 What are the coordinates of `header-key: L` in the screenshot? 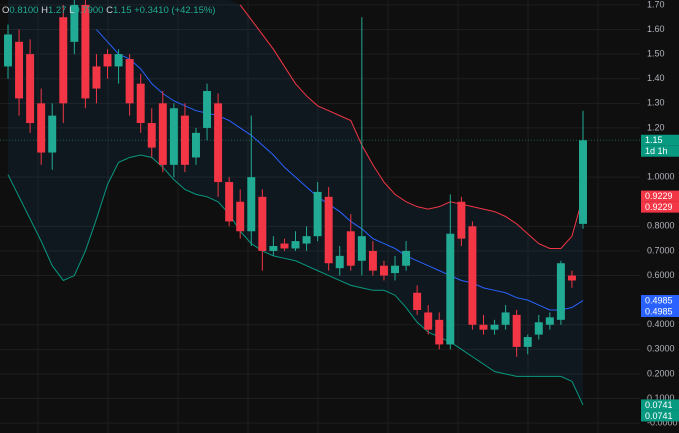 It's located at (71, 10).